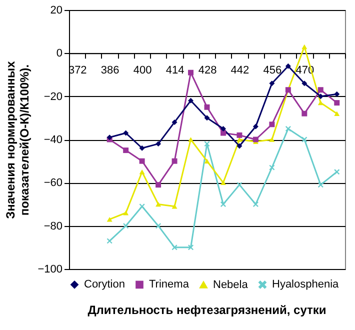 The width and height of the screenshot is (355, 330). I want to click on y-tick-label: −100, so click(50, 270).